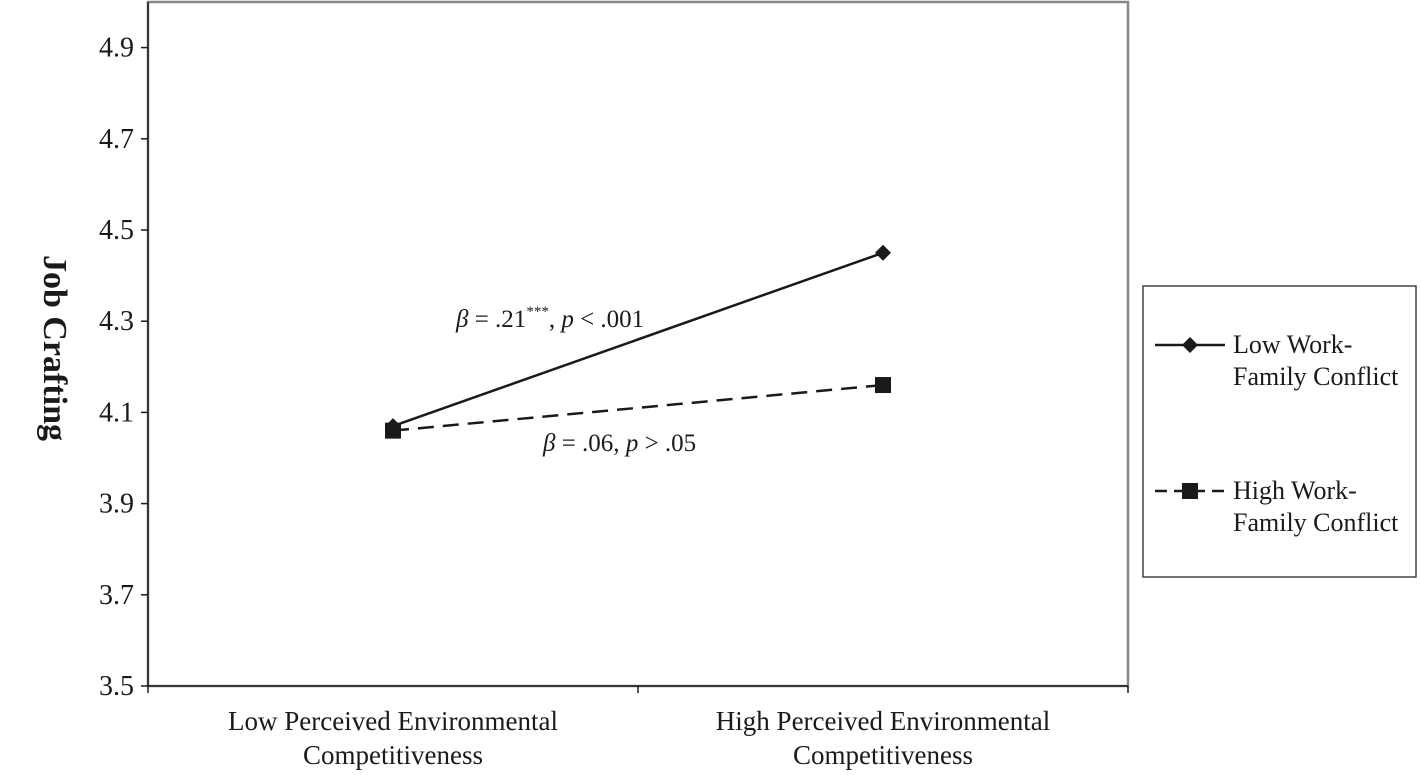 This screenshot has width=1421, height=775. Describe the element at coordinates (116, 48) in the screenshot. I see `y-tick-label: 4.9` at that location.